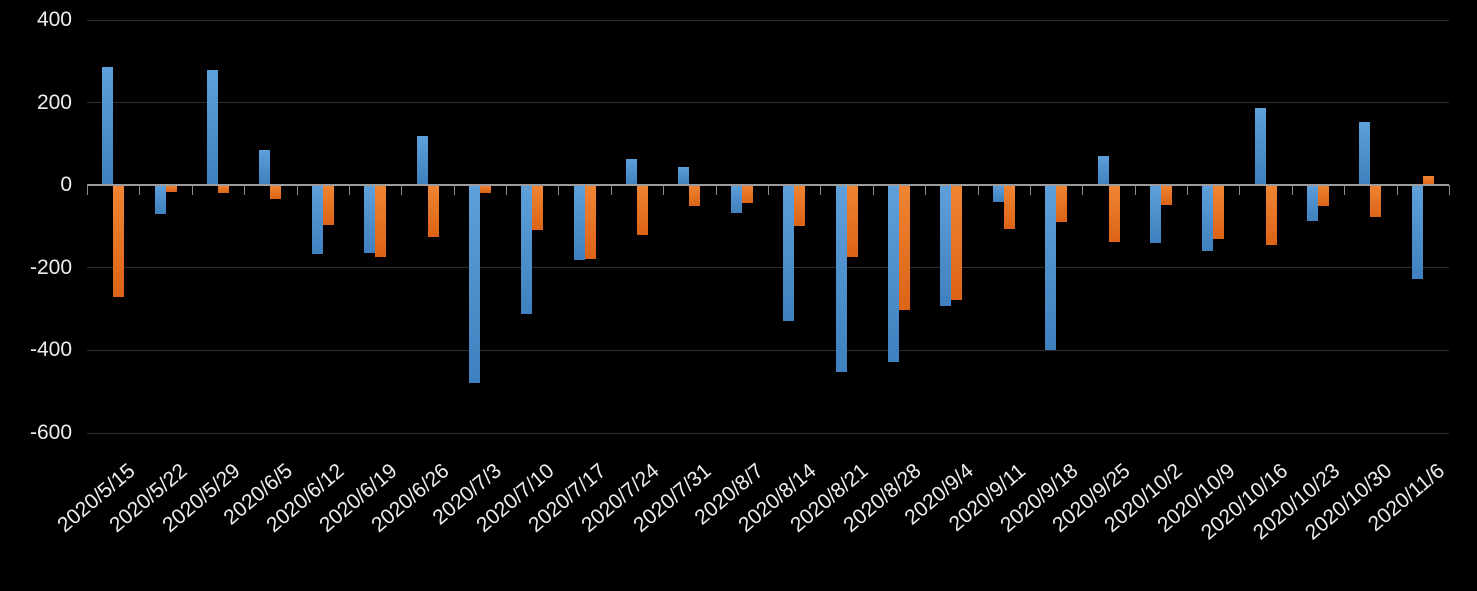 The width and height of the screenshot is (1477, 591). Describe the element at coordinates (768, 433) in the screenshot. I see `gridline--600` at that location.